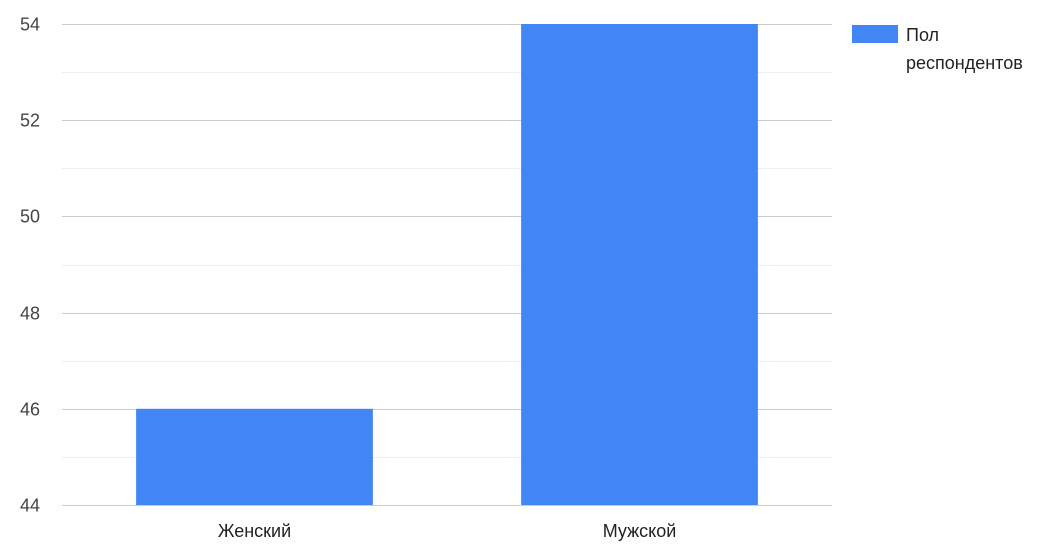 Image resolution: width=1054 pixels, height=546 pixels. I want to click on x-category-label: Мужской, so click(640, 531).